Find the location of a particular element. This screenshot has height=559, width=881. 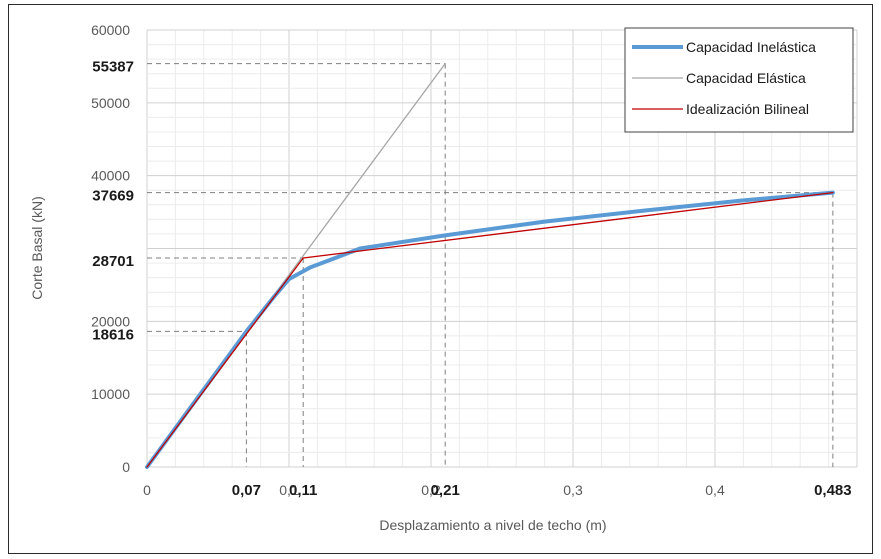

legend-label-idealizacion-bilineal: Idealización Bilineal is located at coordinates (747, 109).